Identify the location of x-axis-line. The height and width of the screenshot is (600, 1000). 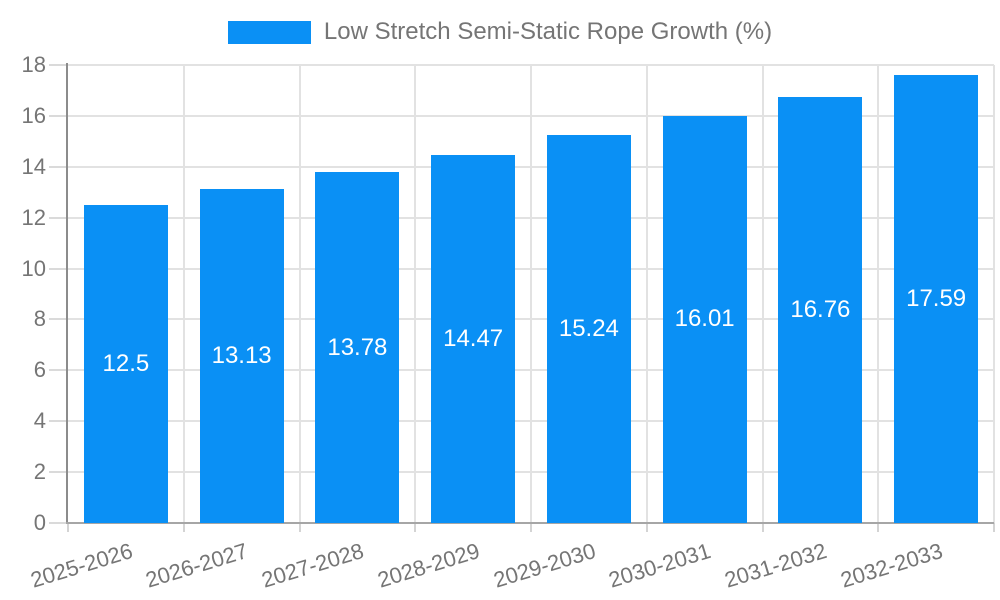
(530, 523).